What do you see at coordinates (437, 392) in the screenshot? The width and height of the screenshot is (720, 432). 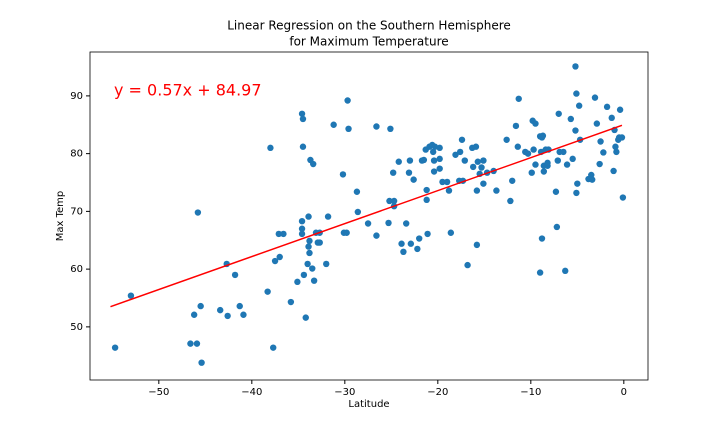 I see `x-tick-label: −20` at bounding box center [437, 392].